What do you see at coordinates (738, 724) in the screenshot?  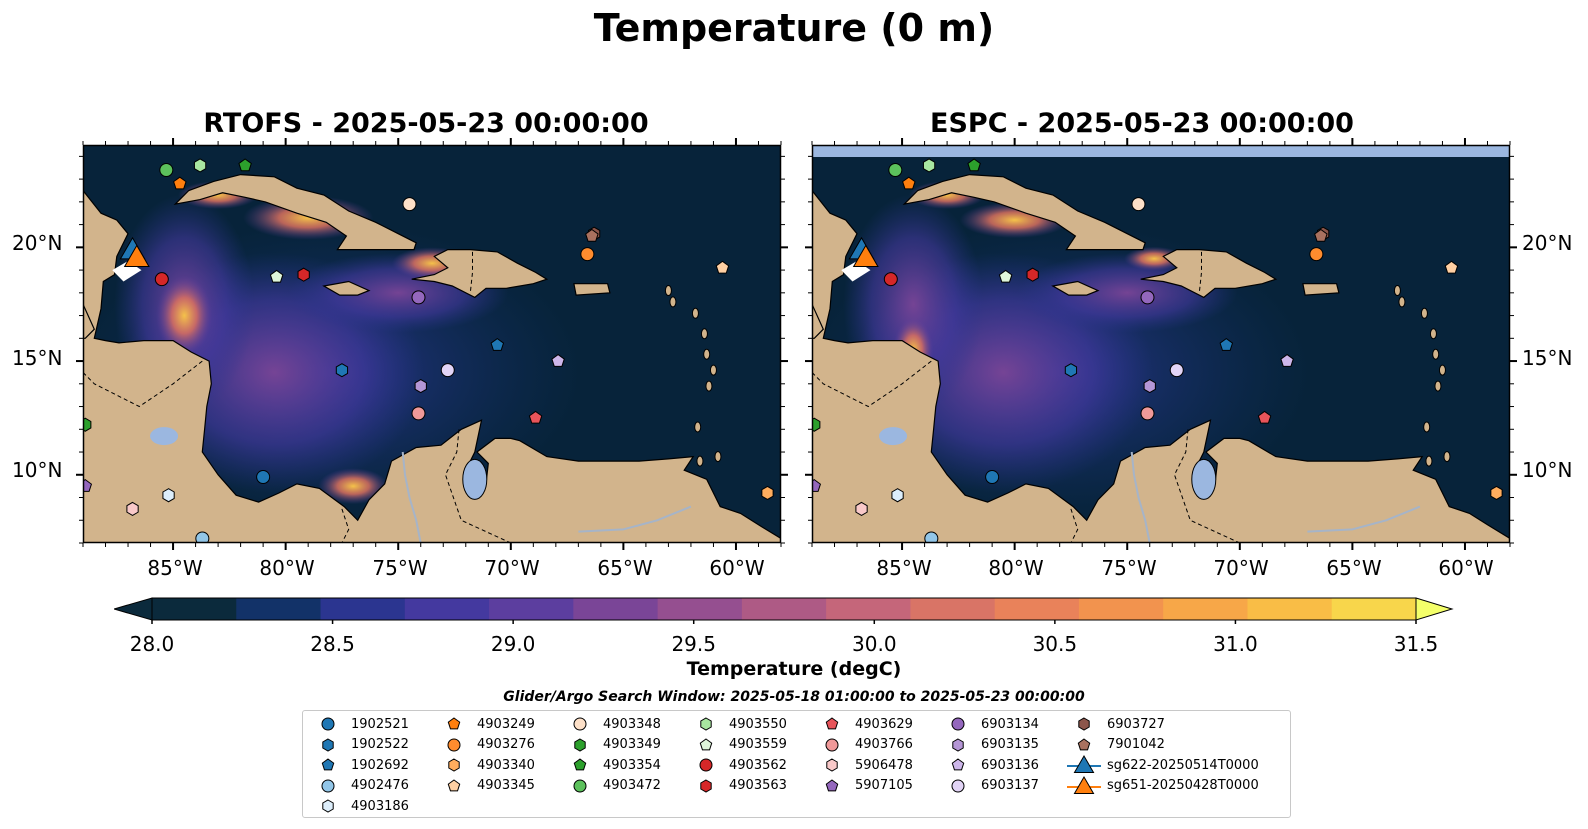 I see `legend-item: 4903550` at bounding box center [738, 724].